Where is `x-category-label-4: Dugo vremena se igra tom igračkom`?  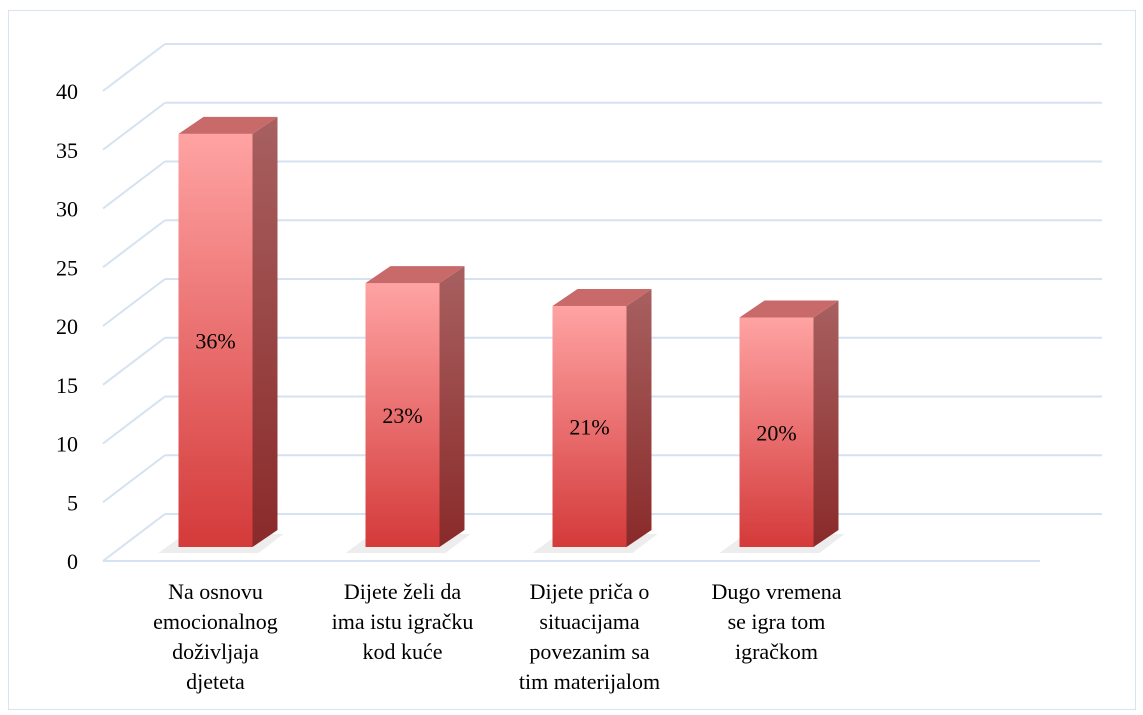 x-category-label-4: Dugo vremena se igra tom igračkom is located at coordinates (776, 621).